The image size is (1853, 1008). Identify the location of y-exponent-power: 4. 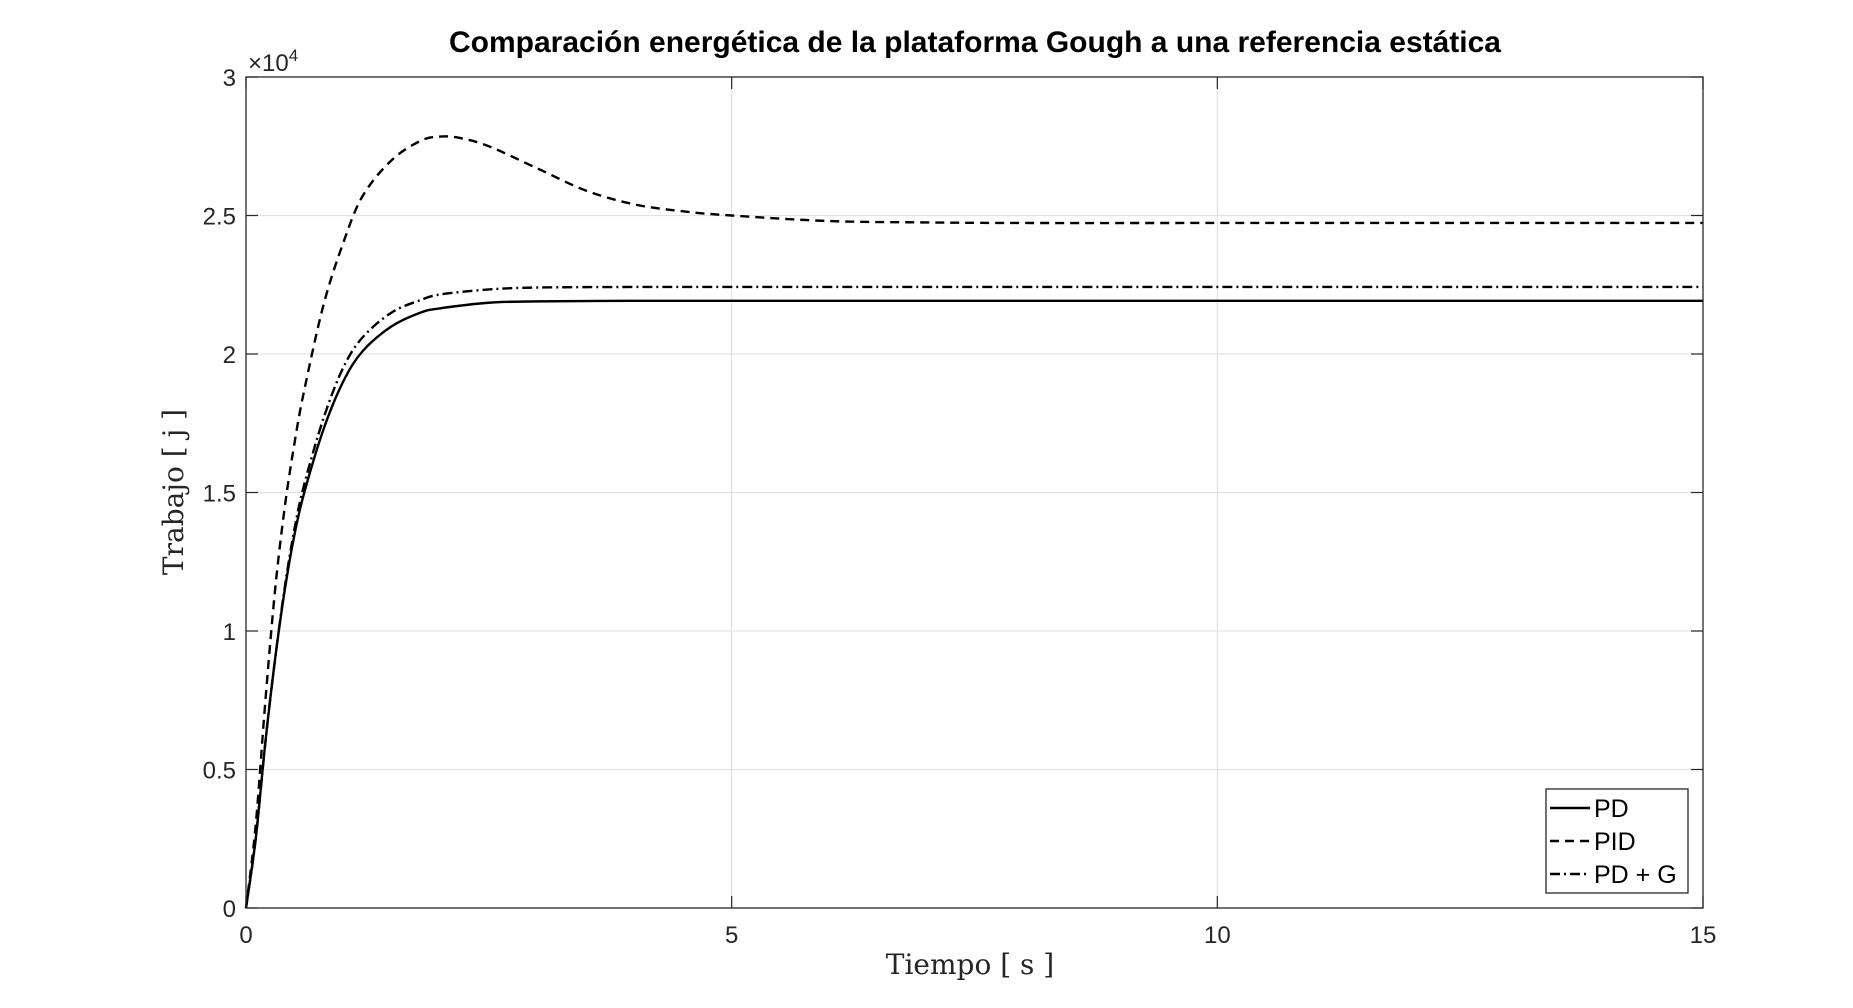
(293, 55).